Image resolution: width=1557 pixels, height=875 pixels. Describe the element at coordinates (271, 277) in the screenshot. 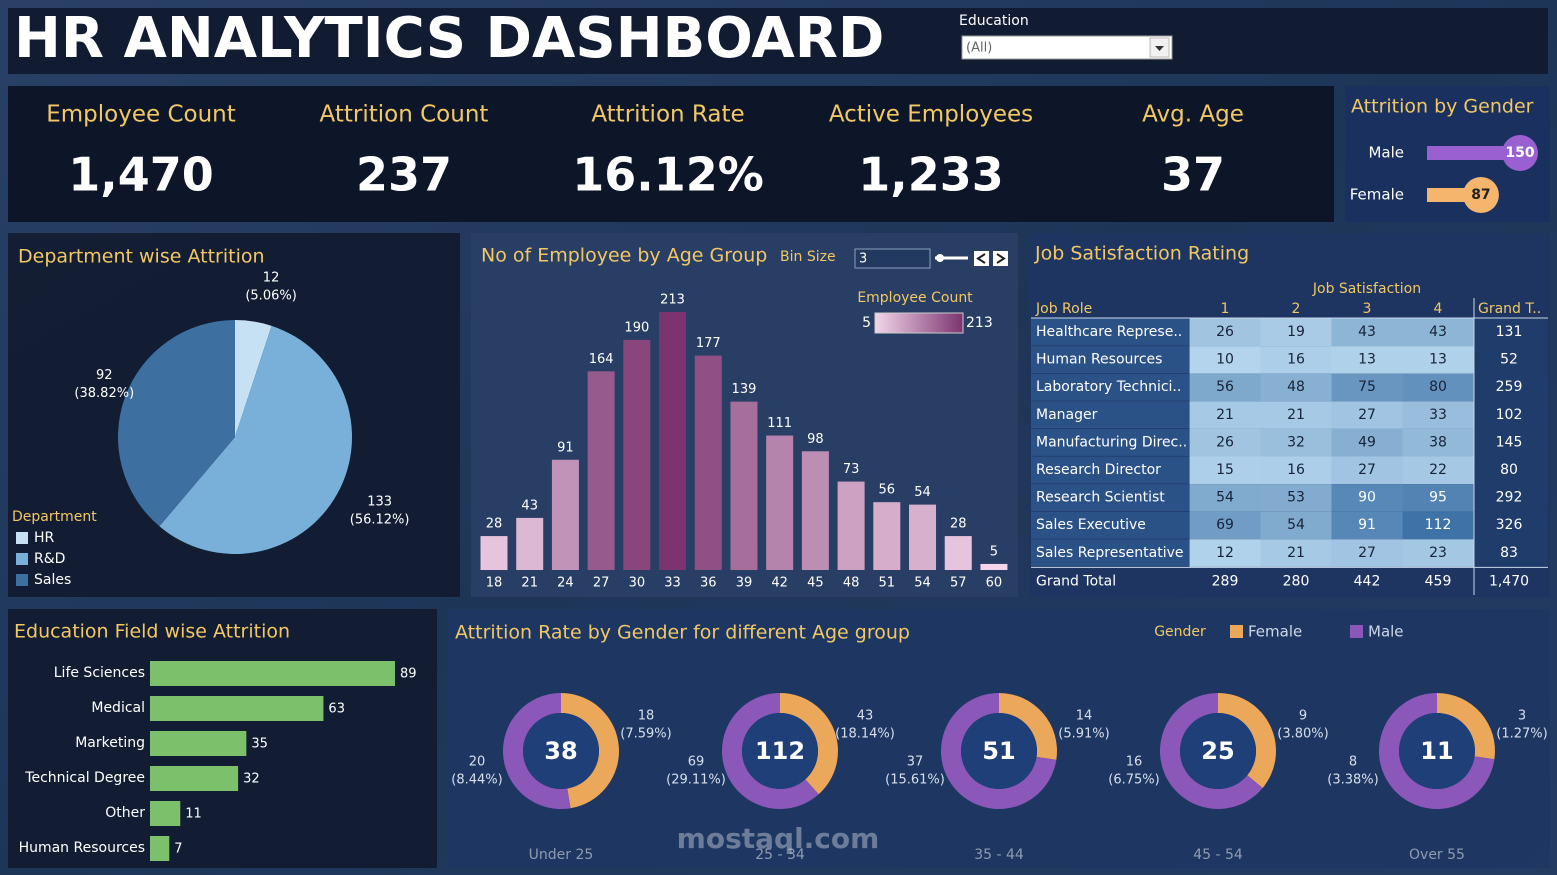

I see `slice-value: 12` at that location.